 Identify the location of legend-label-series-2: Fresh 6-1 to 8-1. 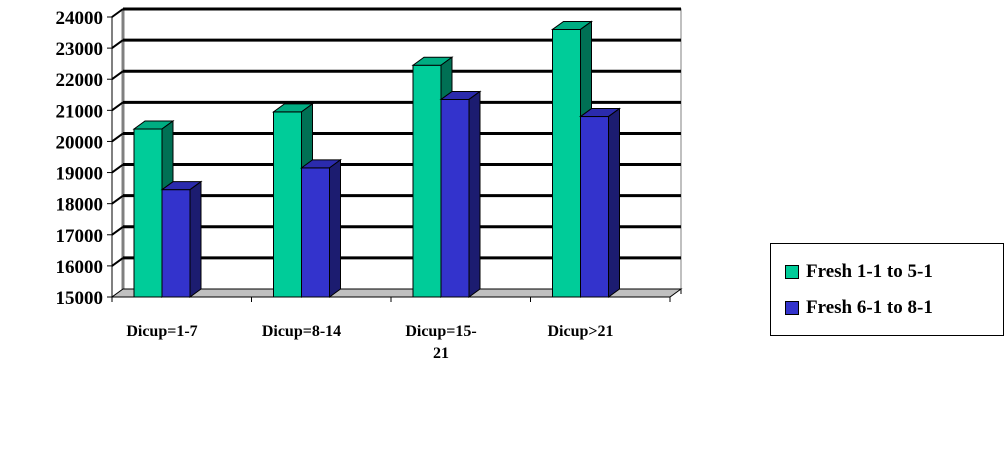
(869, 307).